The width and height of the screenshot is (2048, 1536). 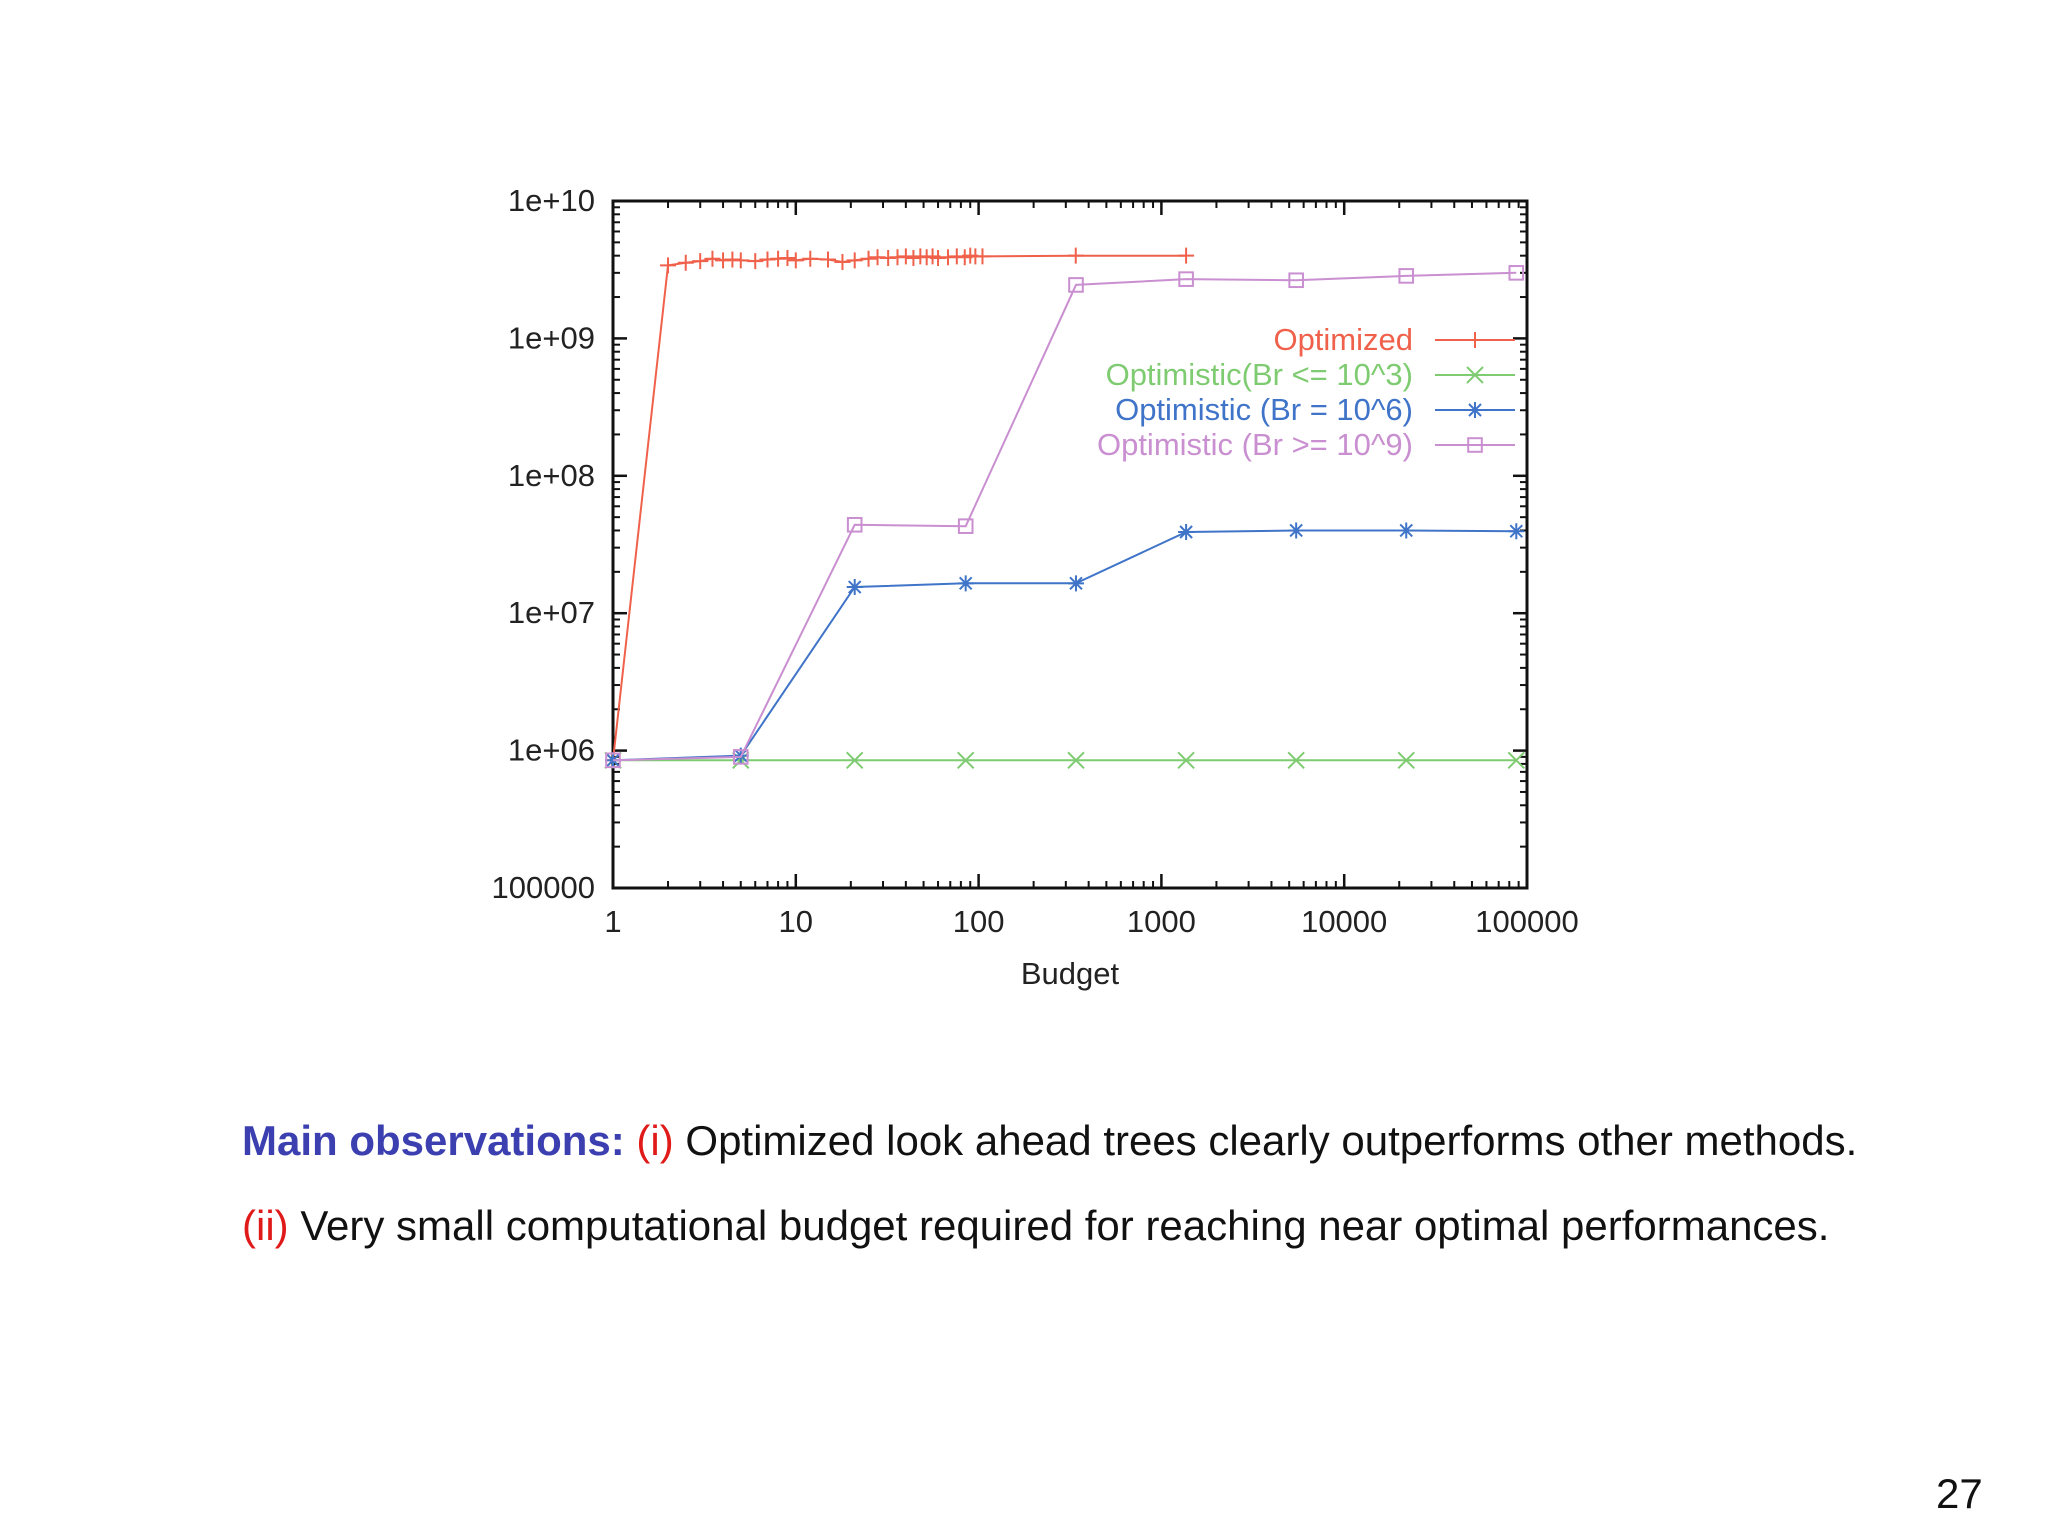 What do you see at coordinates (1959, 1493) in the screenshot?
I see `page-number: 27` at bounding box center [1959, 1493].